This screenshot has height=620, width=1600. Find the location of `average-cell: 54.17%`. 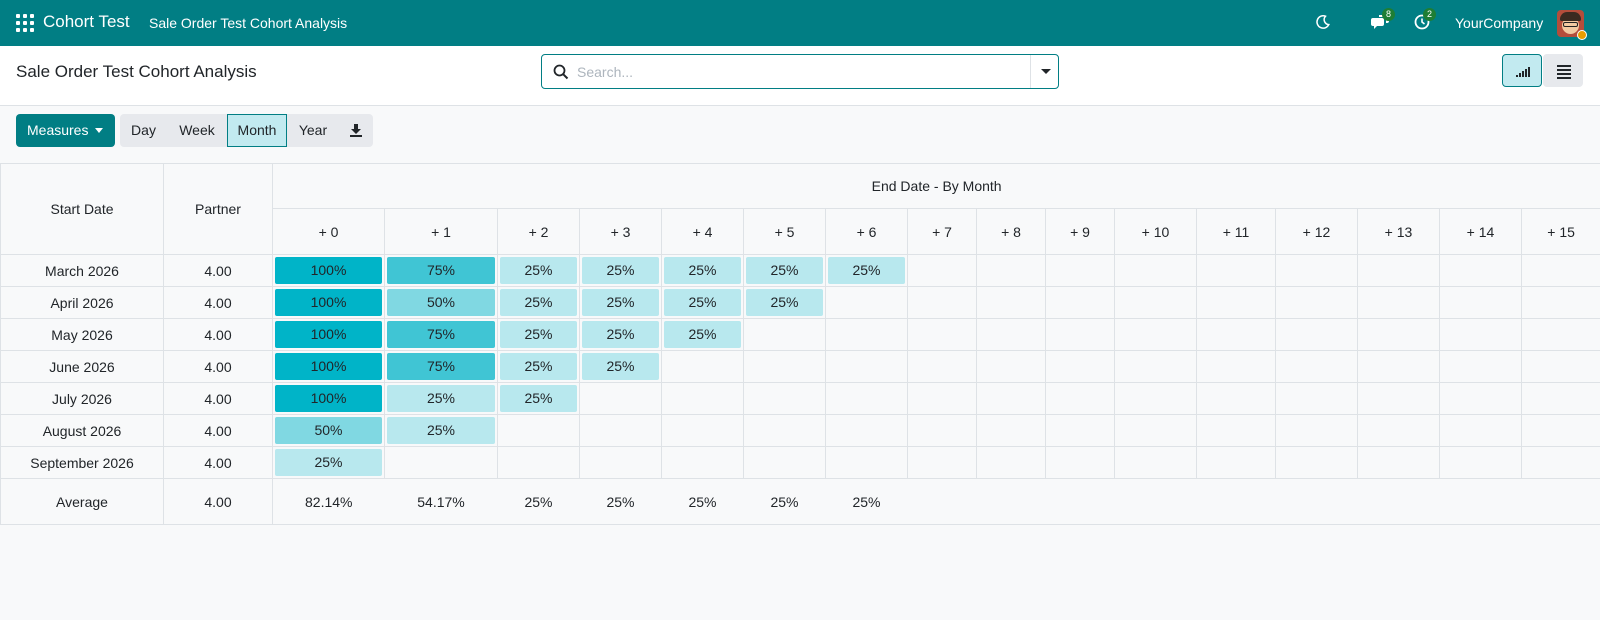

average-cell: 54.17% is located at coordinates (441, 501).